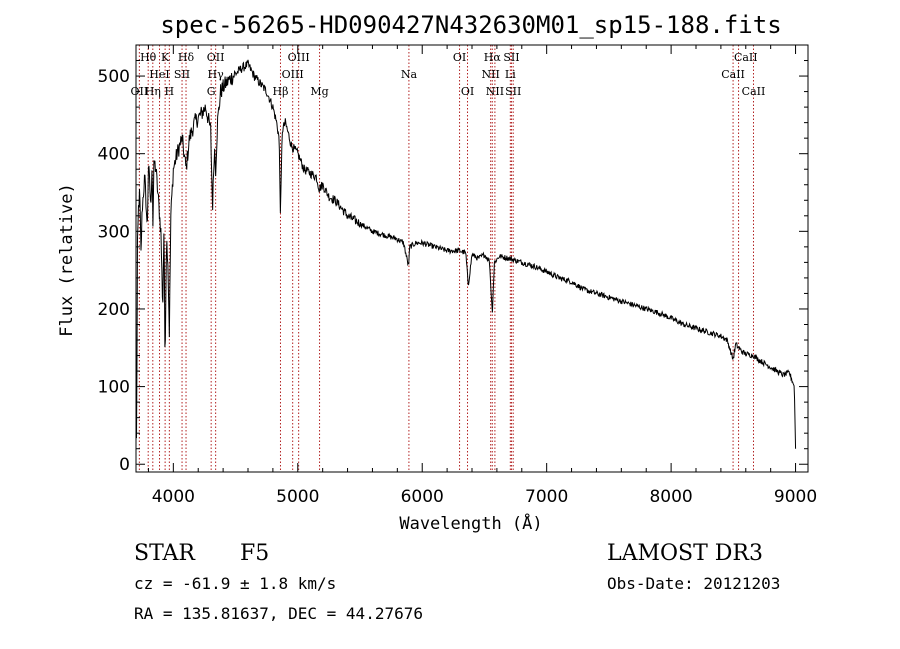  What do you see at coordinates (470, 523) in the screenshot?
I see `x-axis-label: Wavelength (Å)` at bounding box center [470, 523].